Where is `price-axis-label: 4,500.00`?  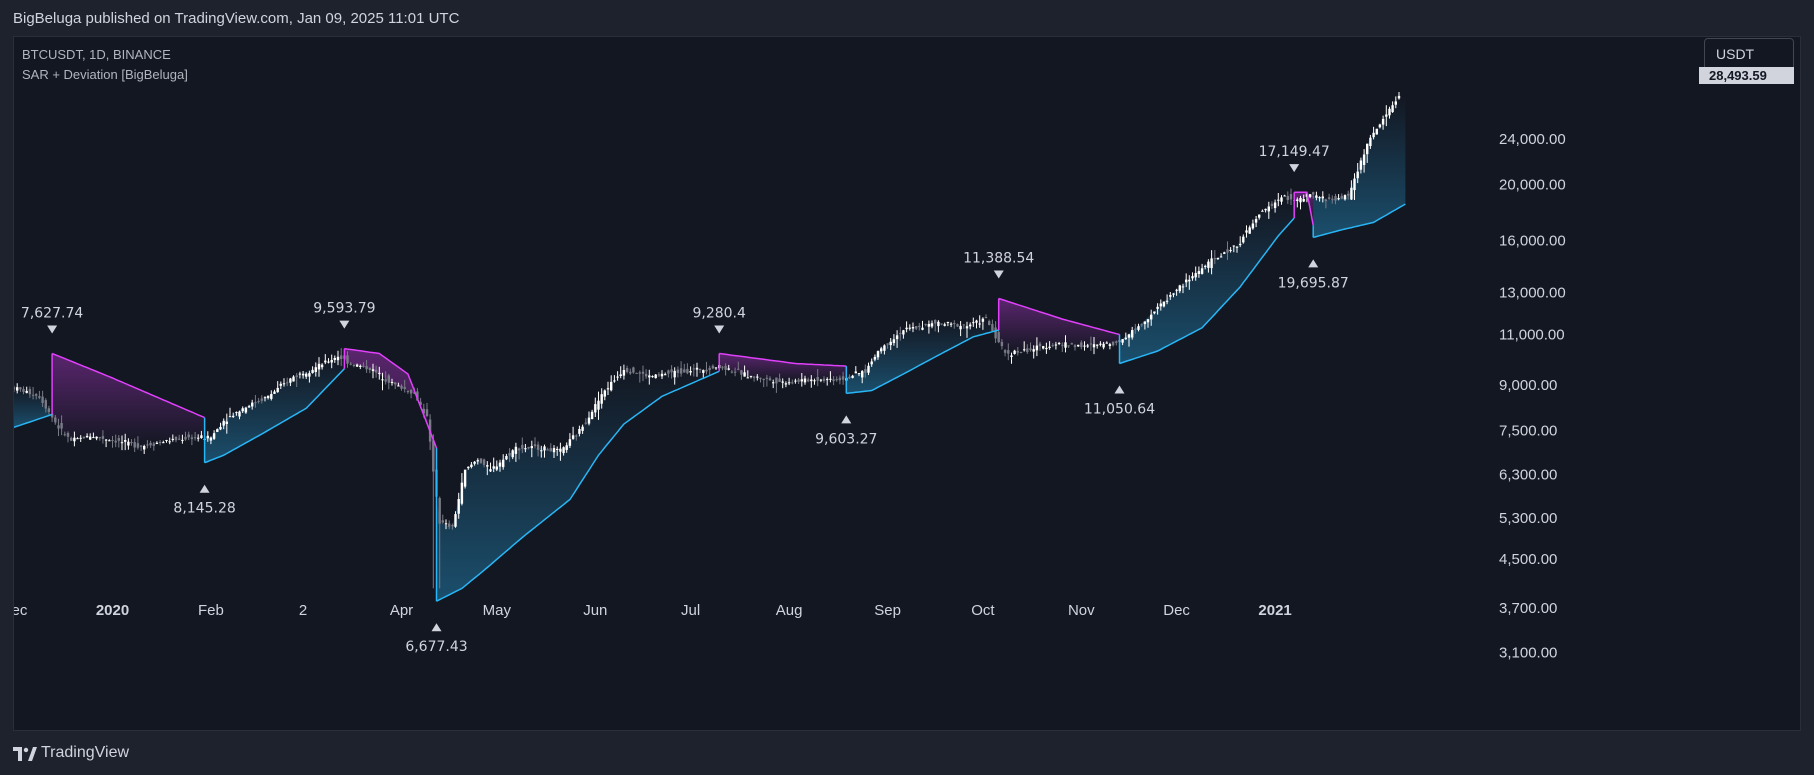
price-axis-label: 4,500.00 is located at coordinates (1528, 559).